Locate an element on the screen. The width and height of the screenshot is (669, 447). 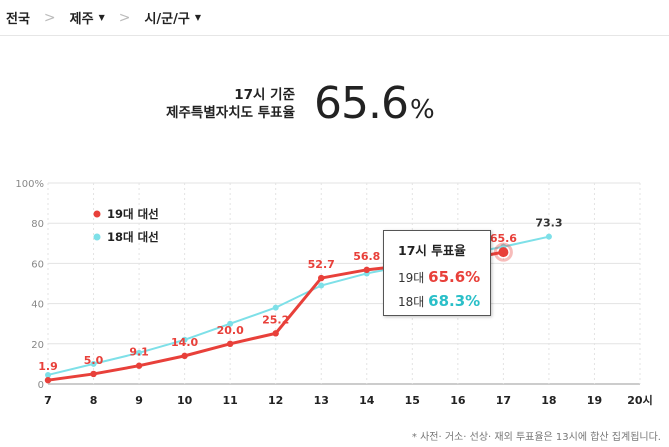
turnout-headline: 17시 기준 제주특별자치도 투표율 65.6% is located at coordinates (334, 105).